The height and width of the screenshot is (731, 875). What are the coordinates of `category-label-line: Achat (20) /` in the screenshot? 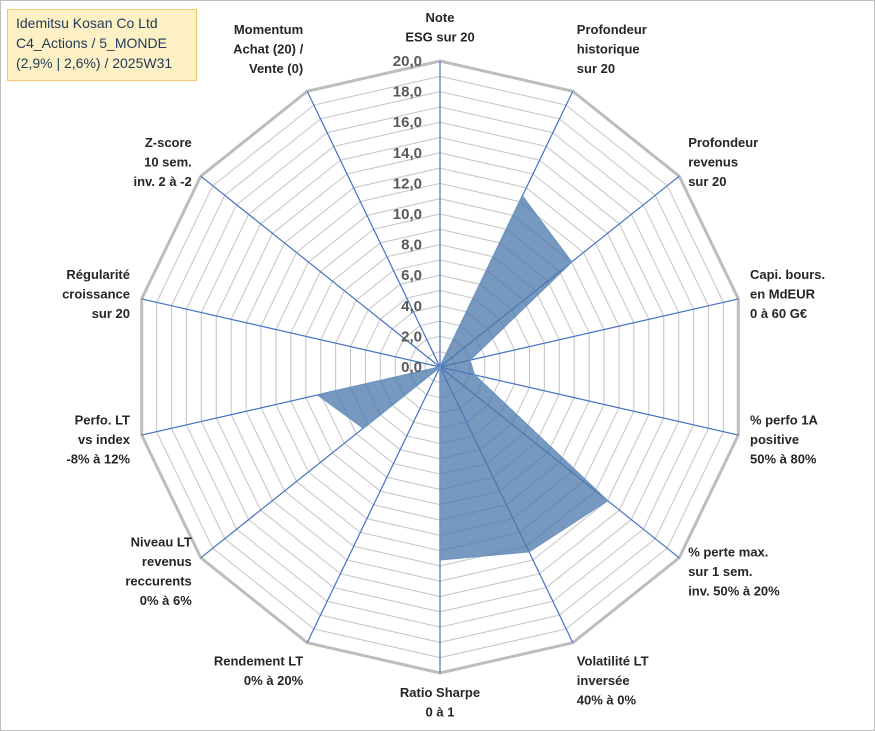 It's located at (268, 49).